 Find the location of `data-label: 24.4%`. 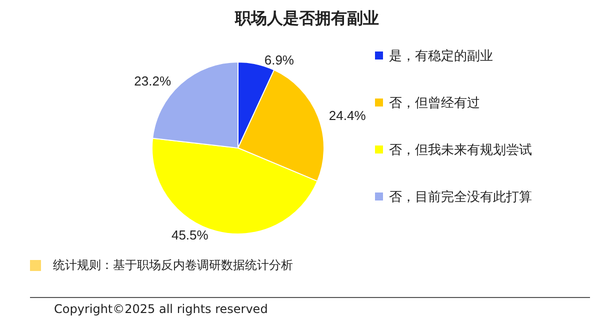

data-label: 24.4% is located at coordinates (347, 115).